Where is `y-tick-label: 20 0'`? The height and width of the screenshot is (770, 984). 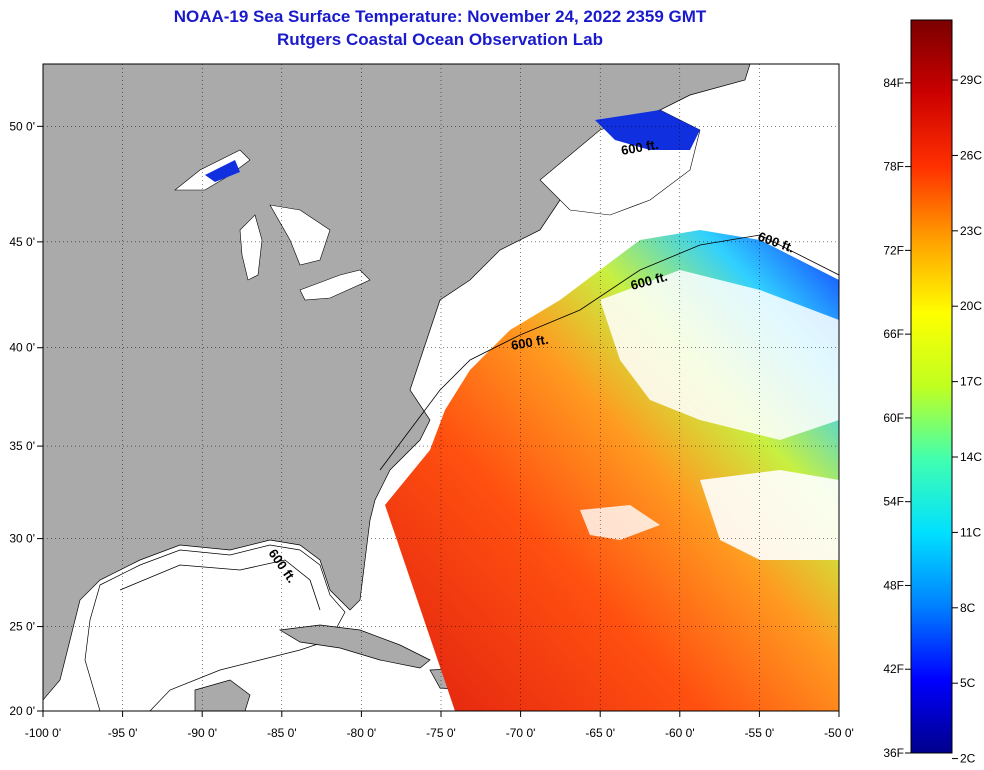 y-tick-label: 20 0' is located at coordinates (22, 711).